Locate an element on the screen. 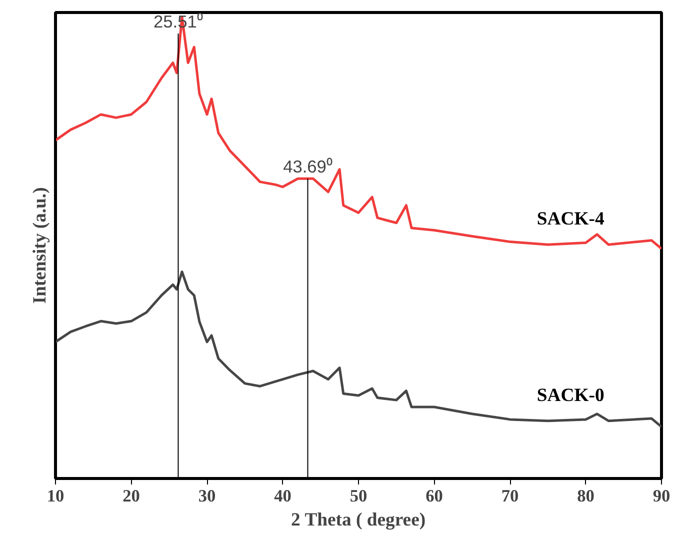  x-tick-label: 80 is located at coordinates (585, 496).